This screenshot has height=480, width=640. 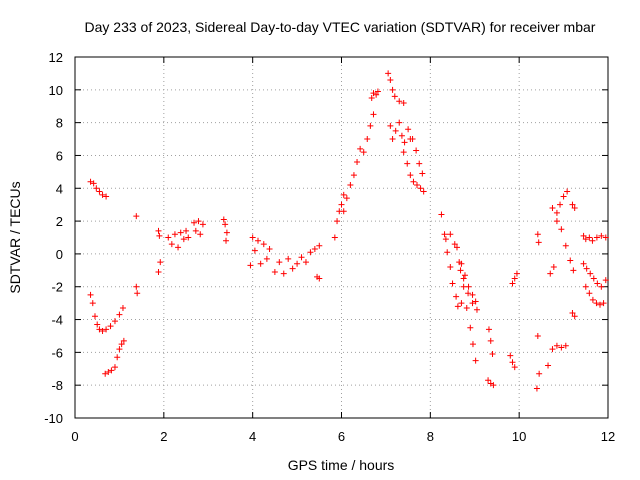 I want to click on y-tick-label: -2, so click(x=57, y=287).